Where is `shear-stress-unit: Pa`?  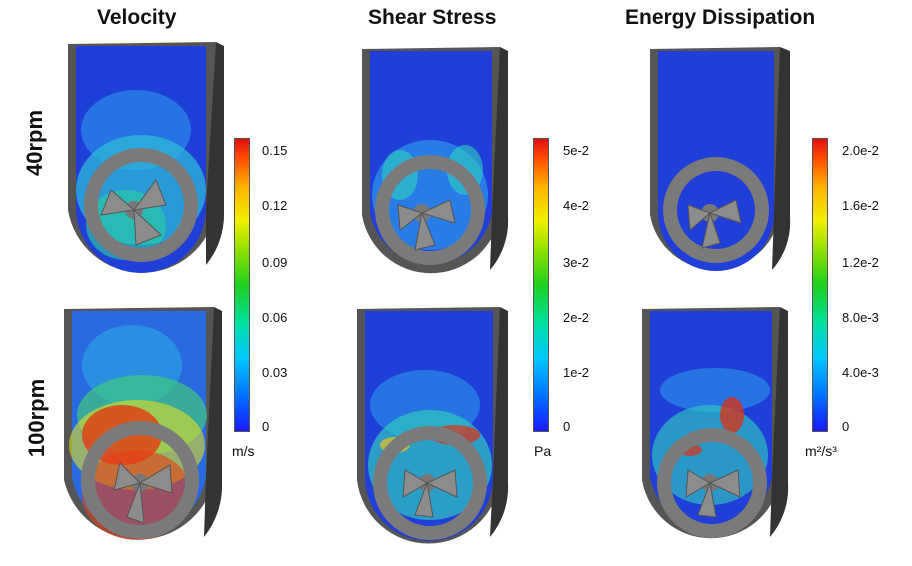 shear-stress-unit: Pa is located at coordinates (543, 451).